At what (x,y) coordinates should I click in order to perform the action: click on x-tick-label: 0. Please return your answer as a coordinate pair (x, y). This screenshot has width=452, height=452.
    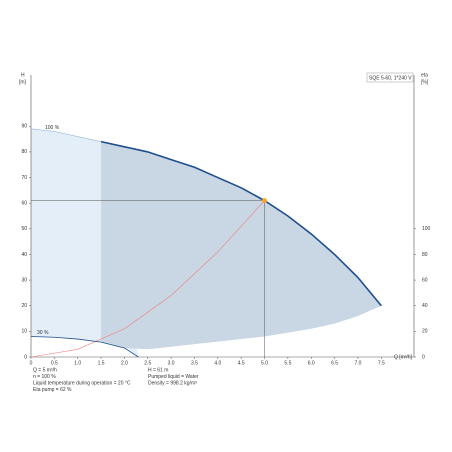
    Looking at the image, I should click on (31, 363).